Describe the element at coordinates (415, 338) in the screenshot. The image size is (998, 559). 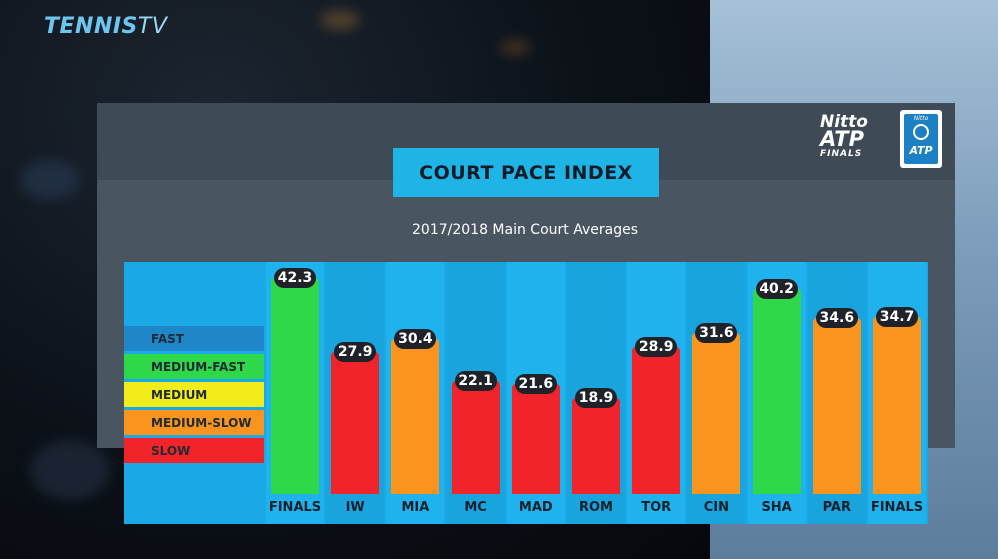
I see `bar-value-label: 30.4` at that location.